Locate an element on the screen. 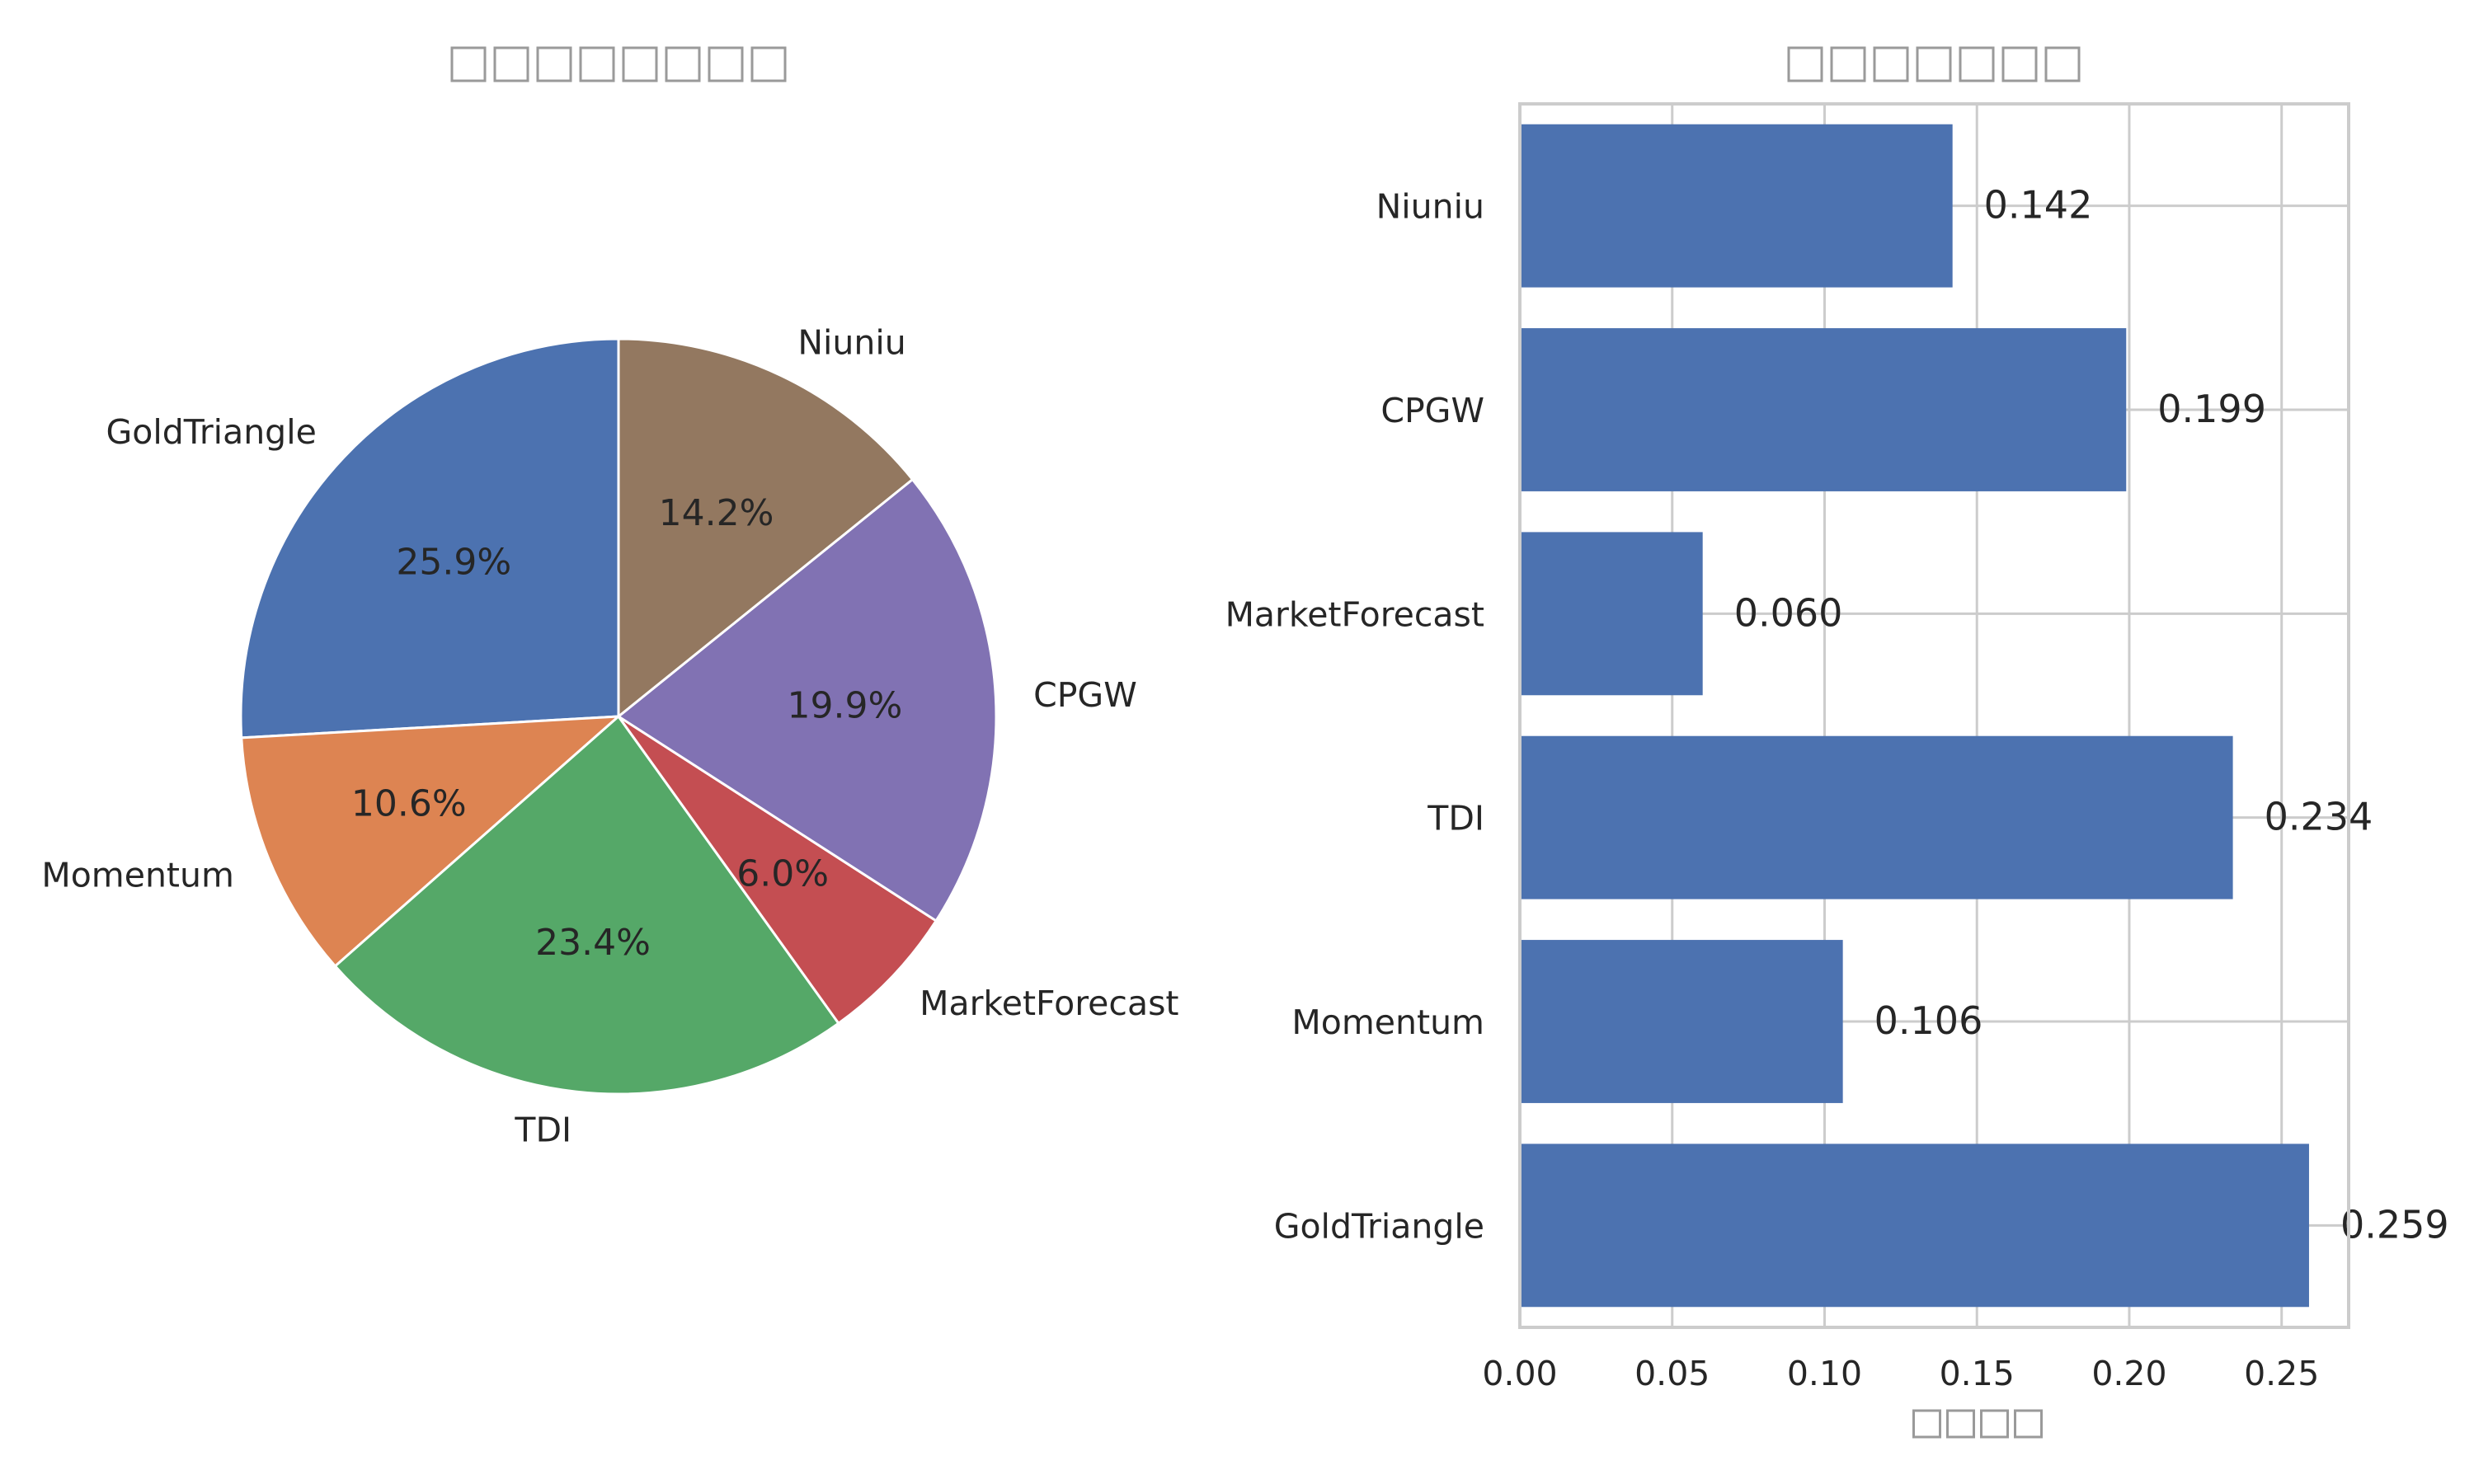 The image size is (2474, 1484). y-tick-label-cpgw: CPGW is located at coordinates (1432, 410).